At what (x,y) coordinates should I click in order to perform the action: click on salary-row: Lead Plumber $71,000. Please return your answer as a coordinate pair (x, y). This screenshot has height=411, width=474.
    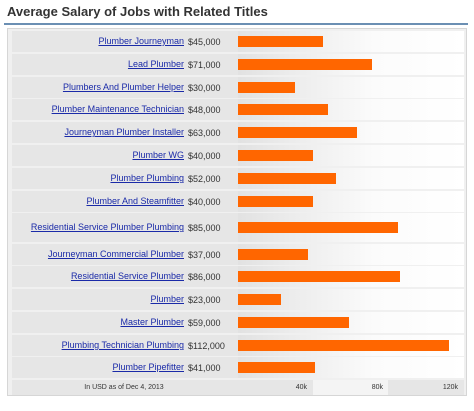
    Looking at the image, I should click on (238, 64).